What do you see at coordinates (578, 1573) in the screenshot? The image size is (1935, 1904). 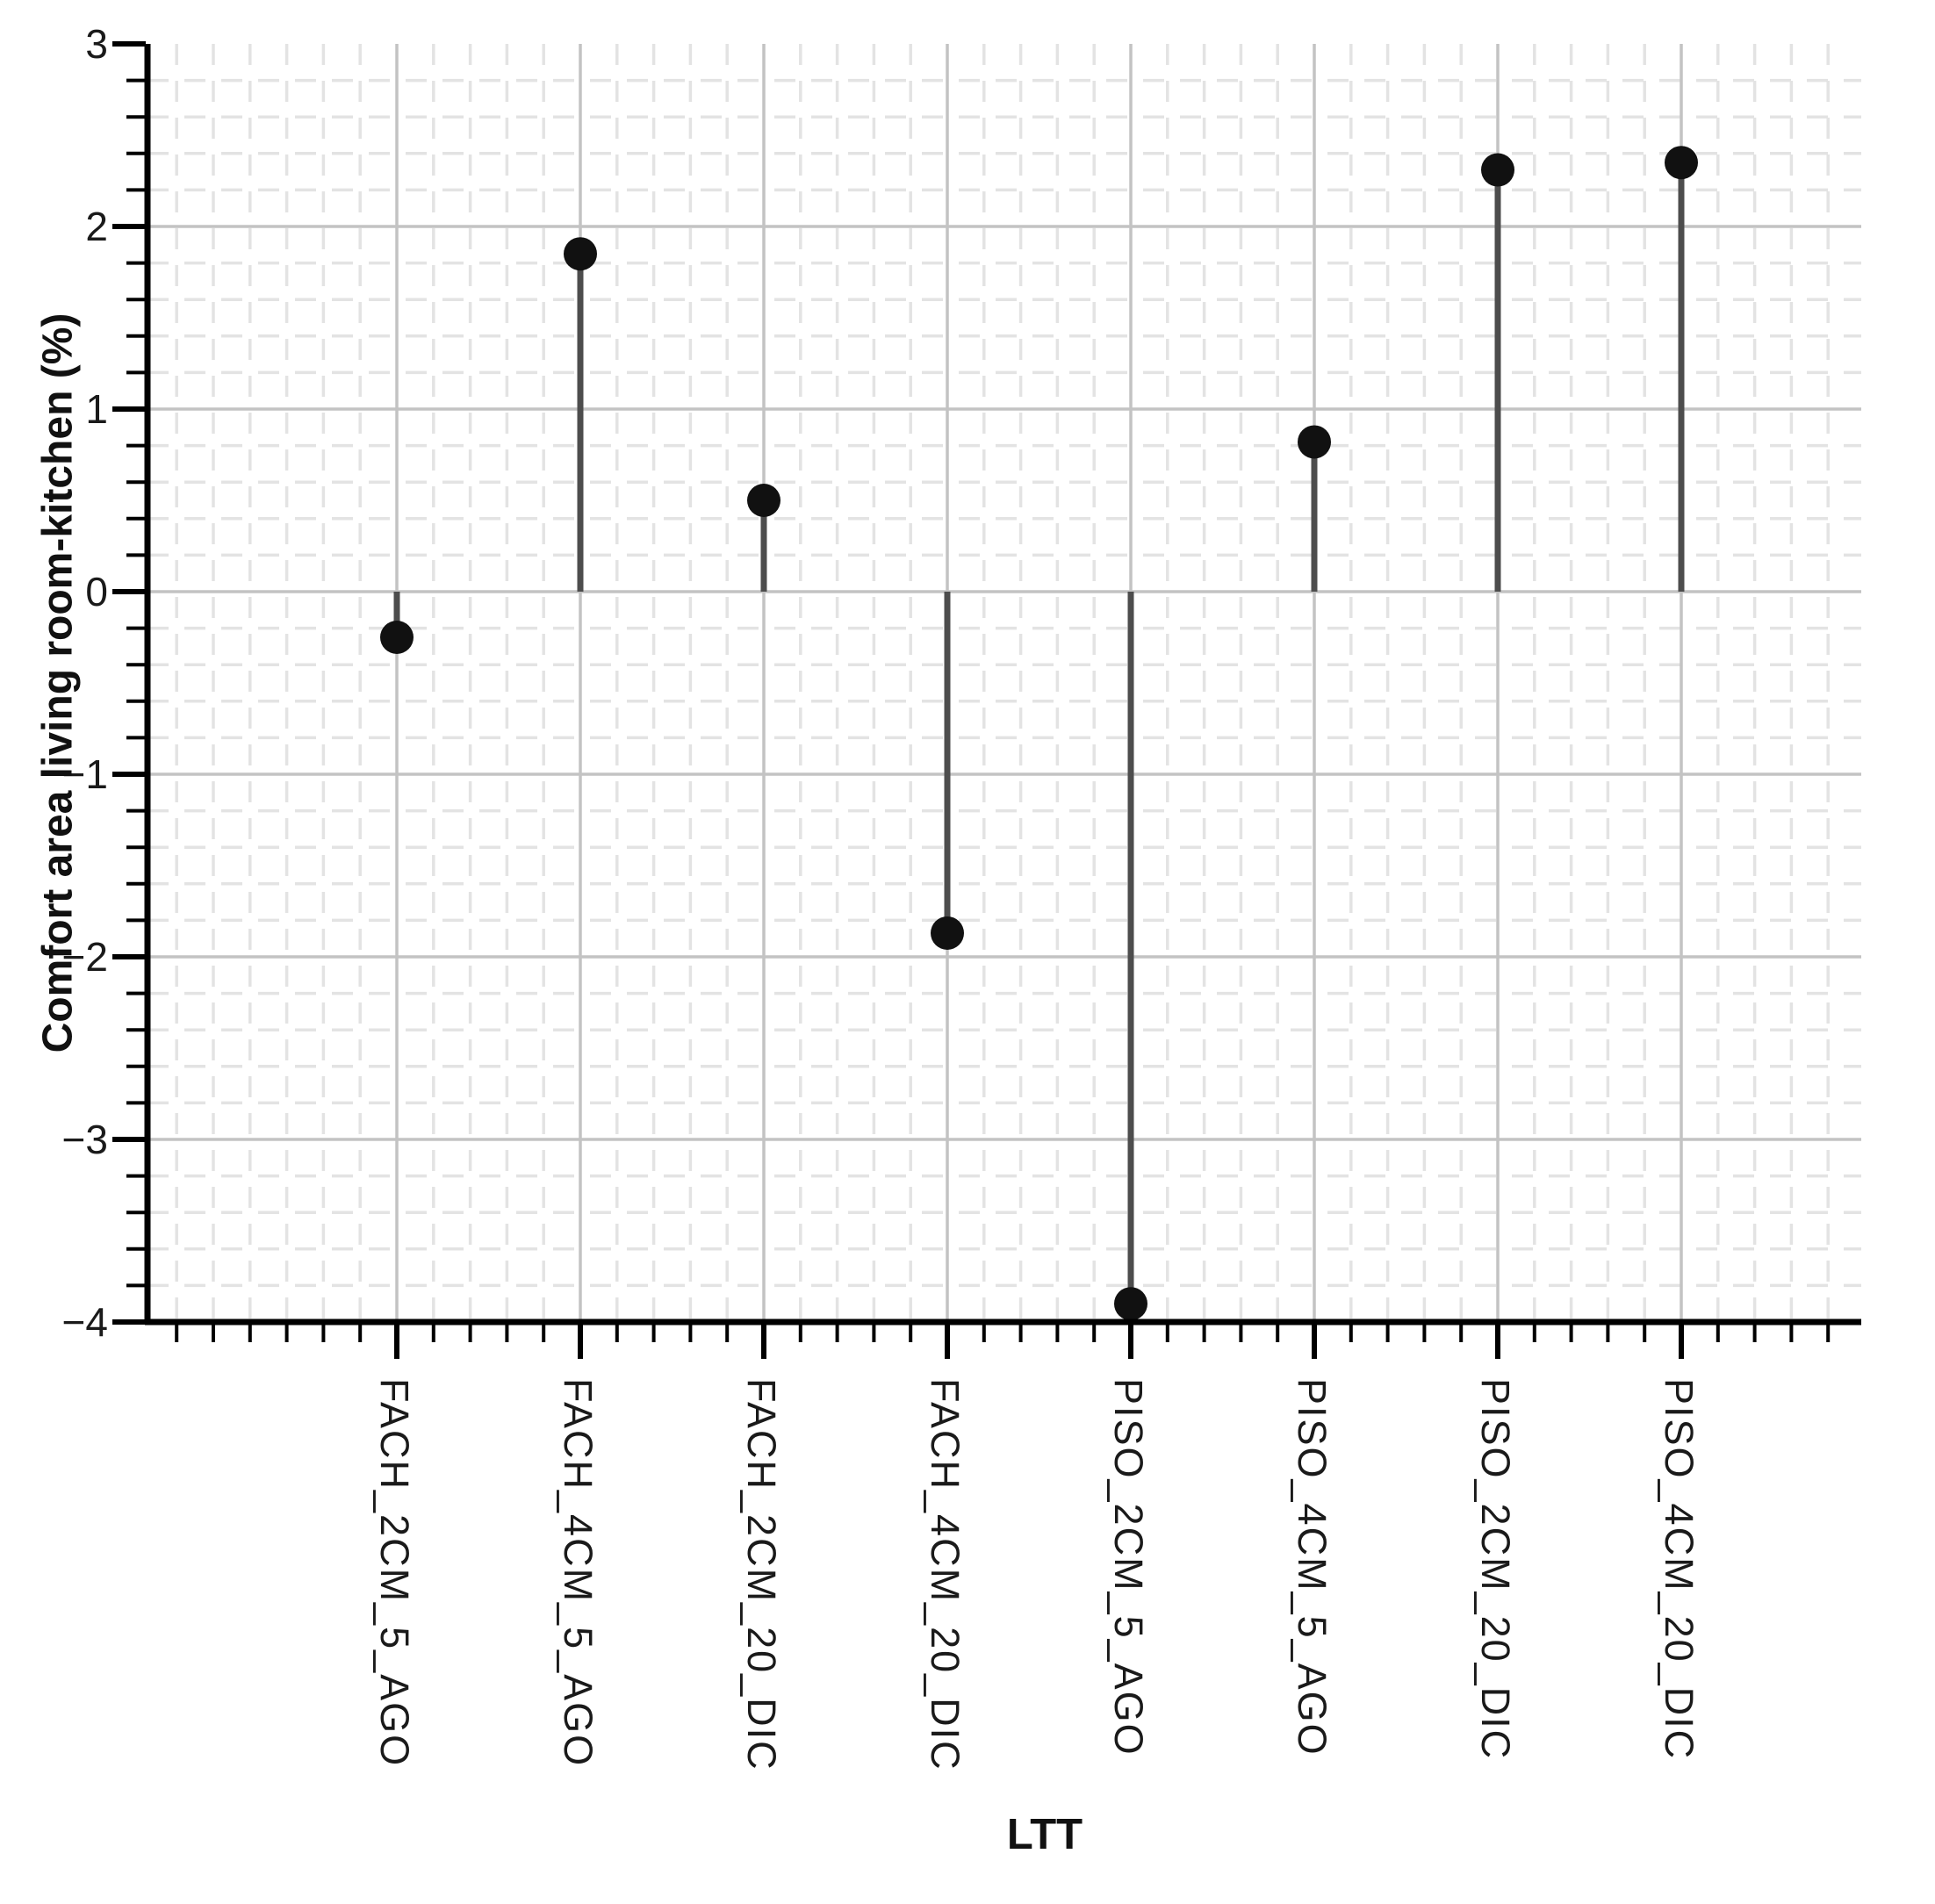 I see `x-tick-label: FACH_4CM_5_AGO` at bounding box center [578, 1573].